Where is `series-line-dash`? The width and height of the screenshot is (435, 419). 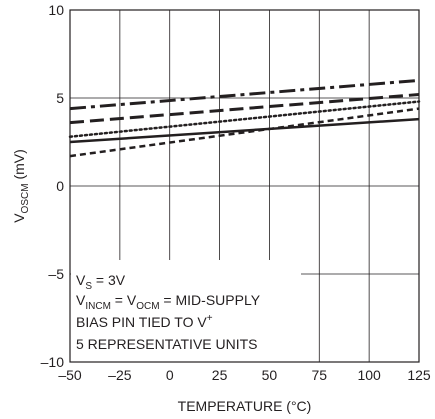
series-line-dash is located at coordinates (244, 109).